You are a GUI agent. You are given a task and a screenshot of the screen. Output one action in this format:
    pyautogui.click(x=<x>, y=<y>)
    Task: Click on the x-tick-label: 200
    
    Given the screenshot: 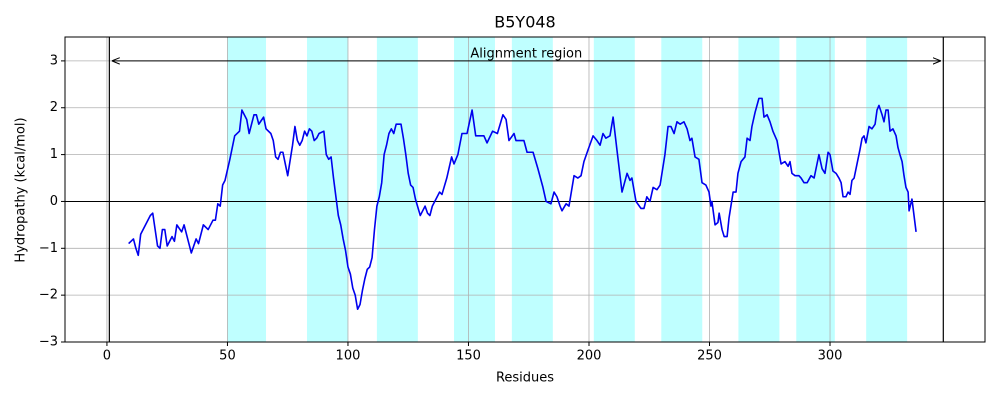 What is the action you would take?
    pyautogui.click(x=589, y=356)
    